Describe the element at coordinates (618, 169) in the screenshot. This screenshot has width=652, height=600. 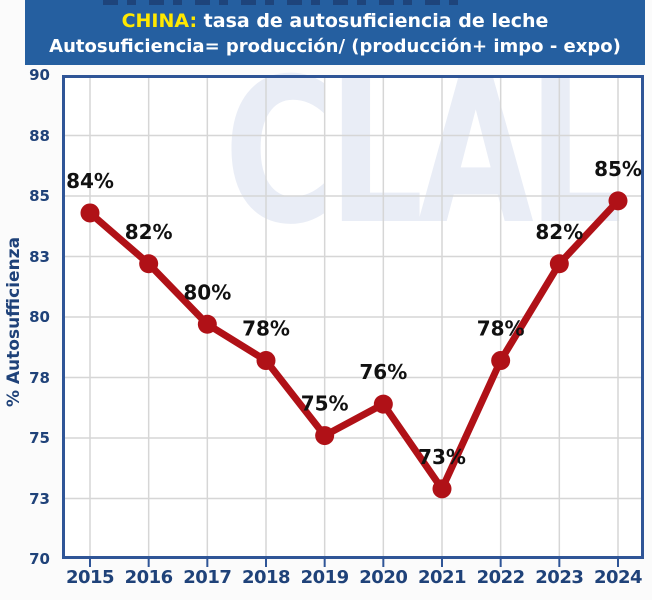
I see `data-point-label: 85%` at that location.